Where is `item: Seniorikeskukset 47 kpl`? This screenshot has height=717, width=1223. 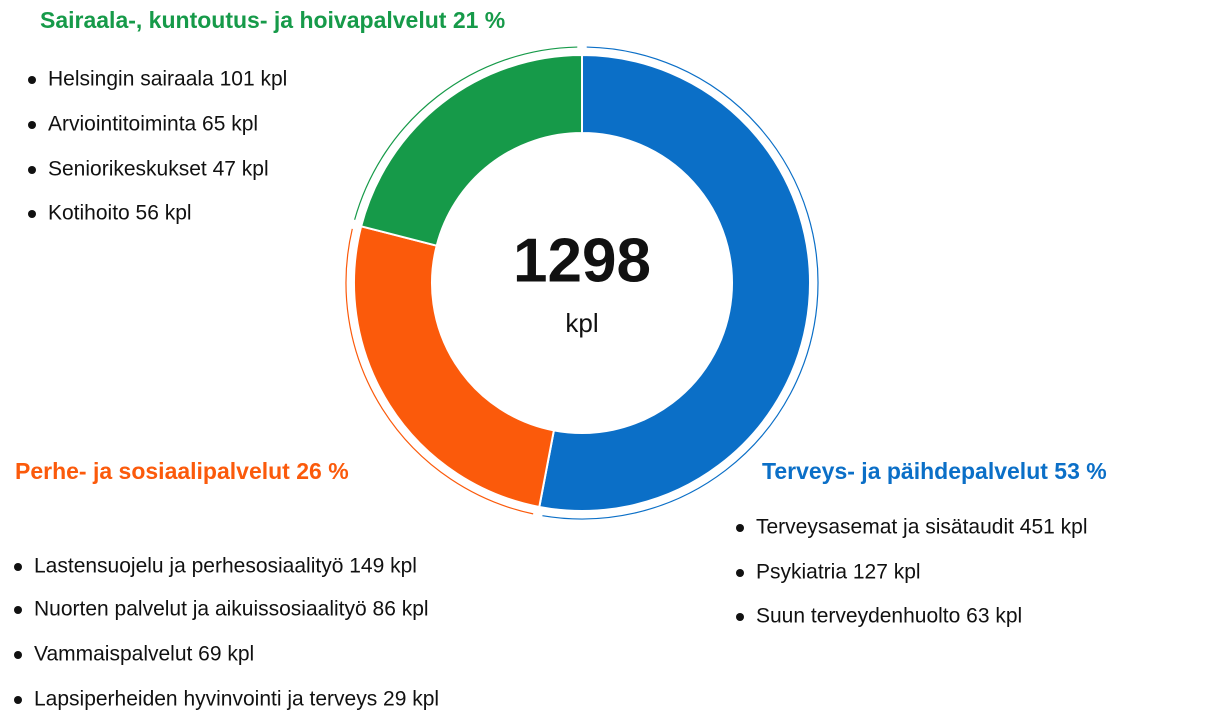 item: Seniorikeskukset 47 kpl is located at coordinates (158, 169).